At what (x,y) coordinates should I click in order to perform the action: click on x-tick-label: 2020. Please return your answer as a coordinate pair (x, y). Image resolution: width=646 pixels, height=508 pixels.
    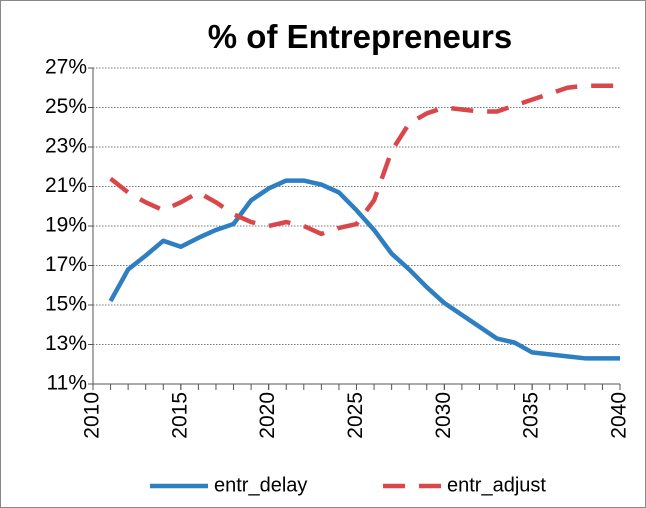
    Looking at the image, I should click on (267, 415).